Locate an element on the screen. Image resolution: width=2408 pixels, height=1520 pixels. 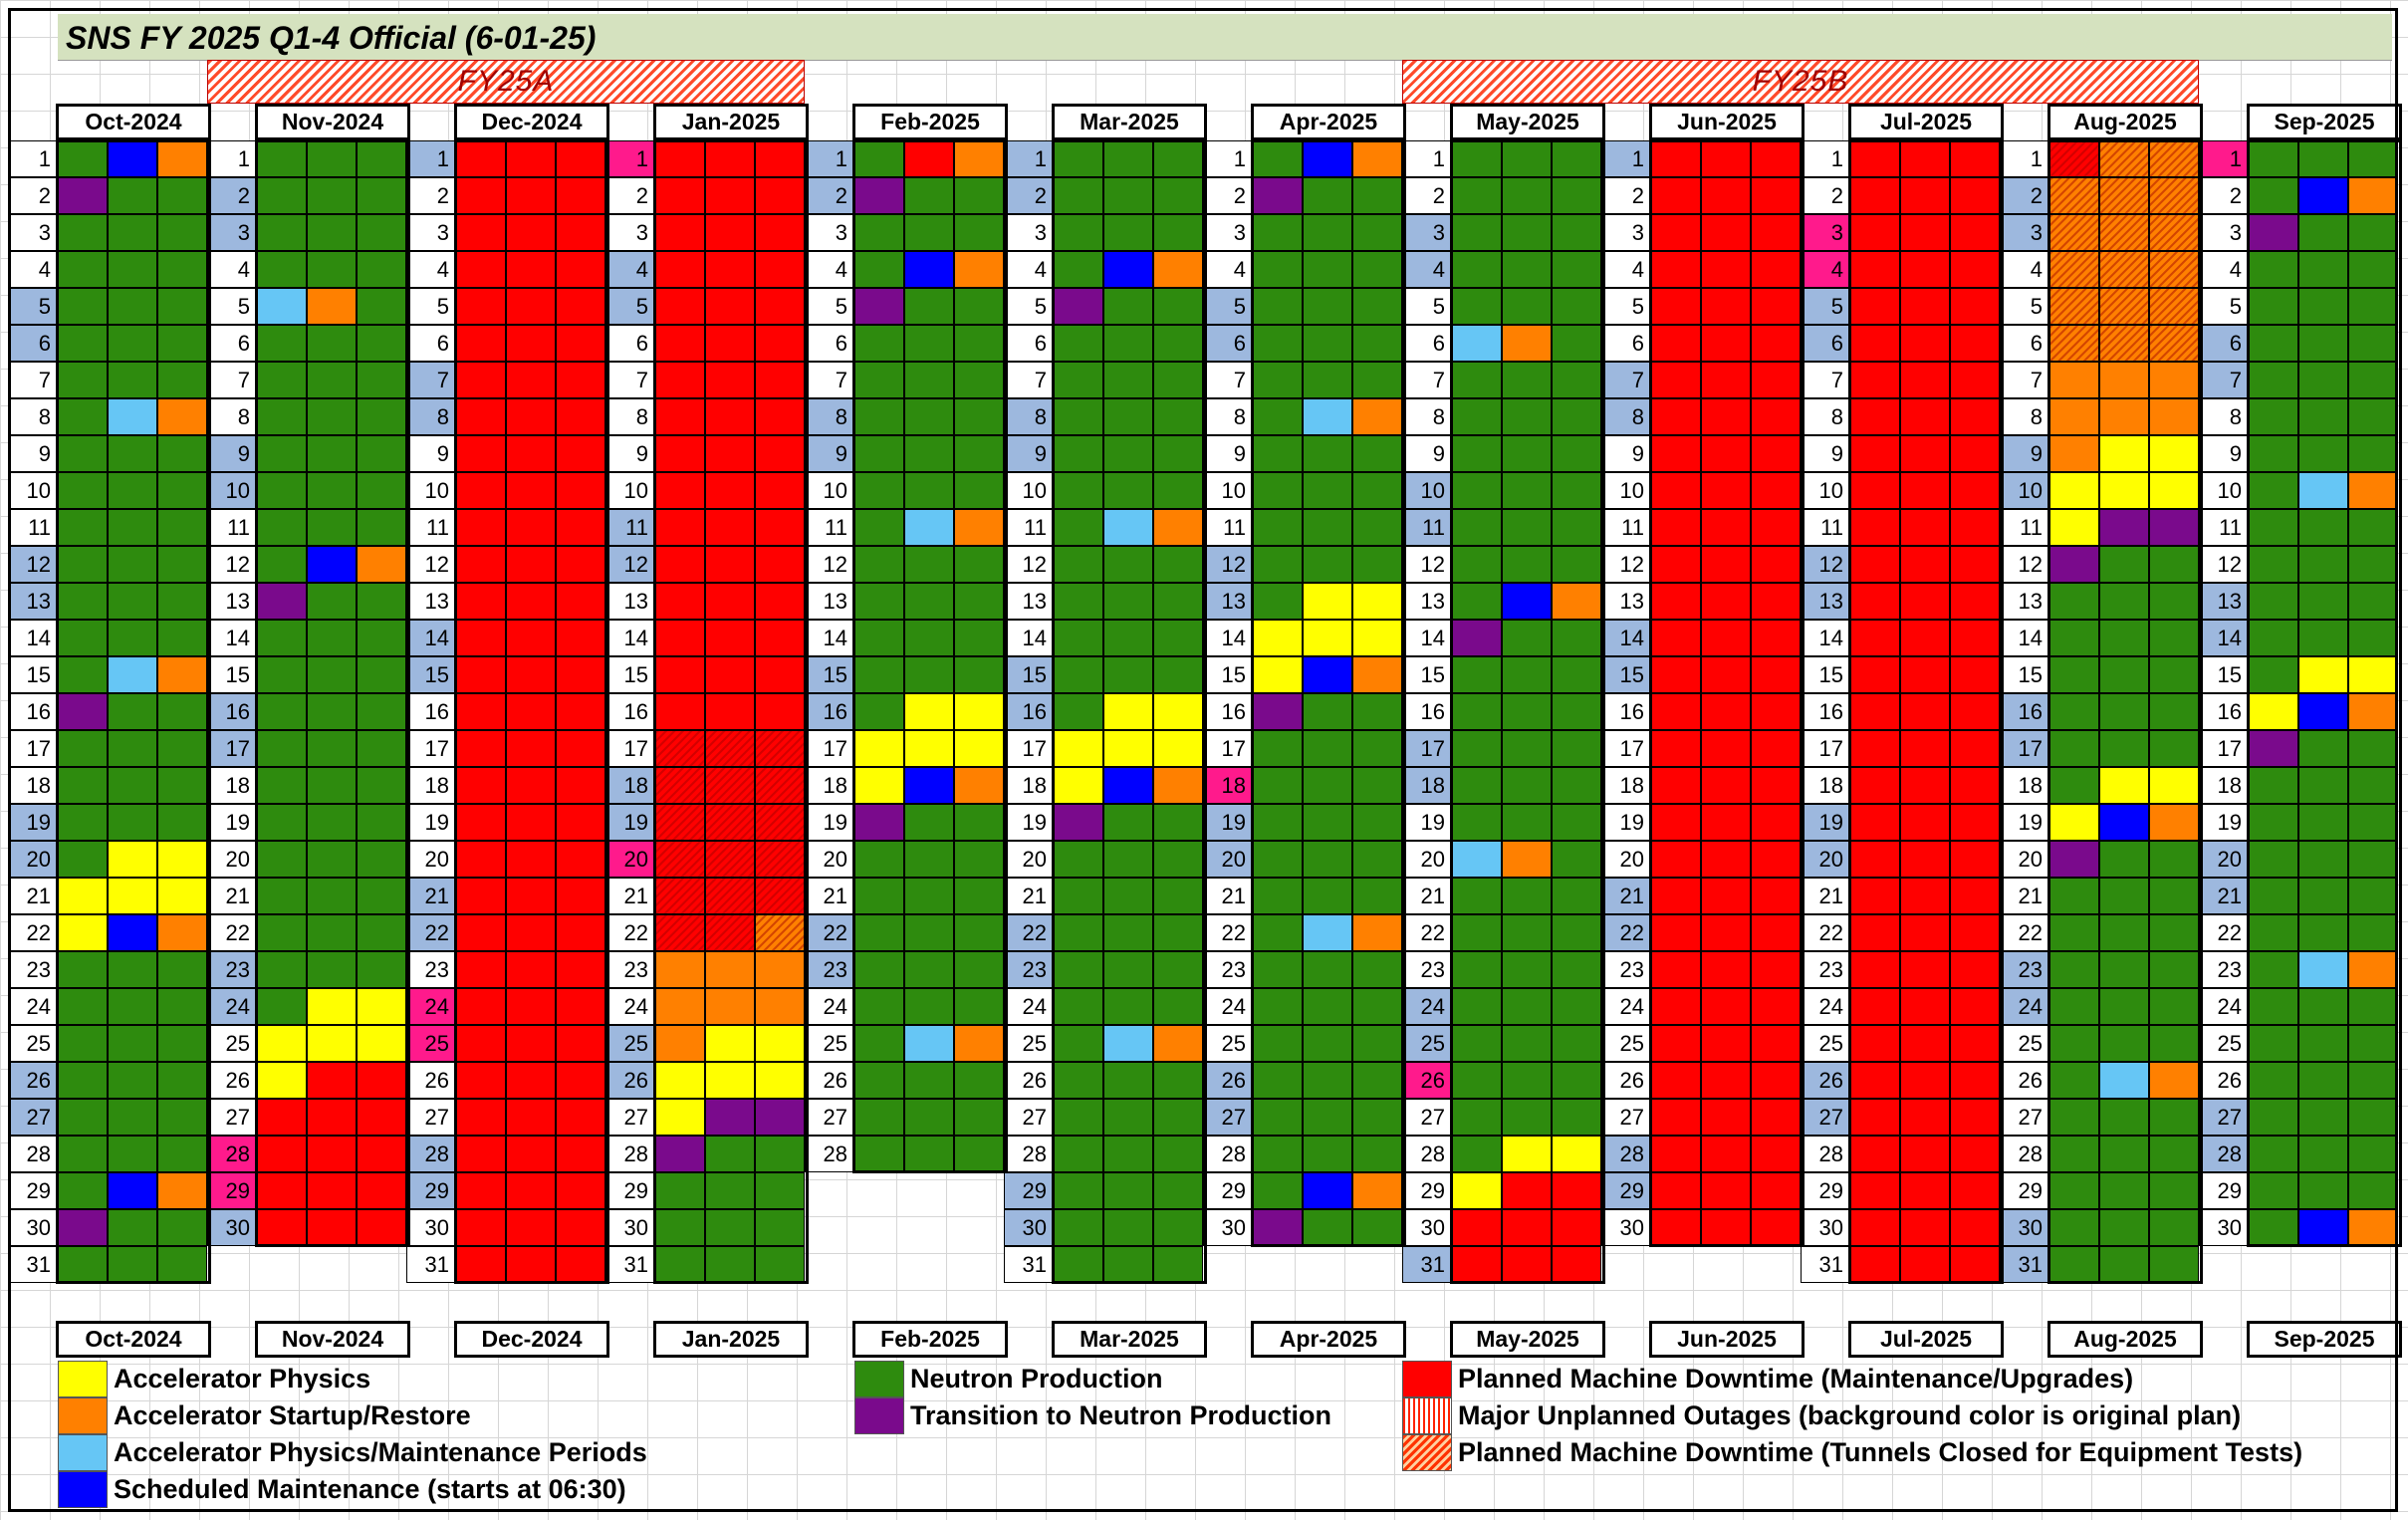
day-number: 31 is located at coordinates (1427, 1265).